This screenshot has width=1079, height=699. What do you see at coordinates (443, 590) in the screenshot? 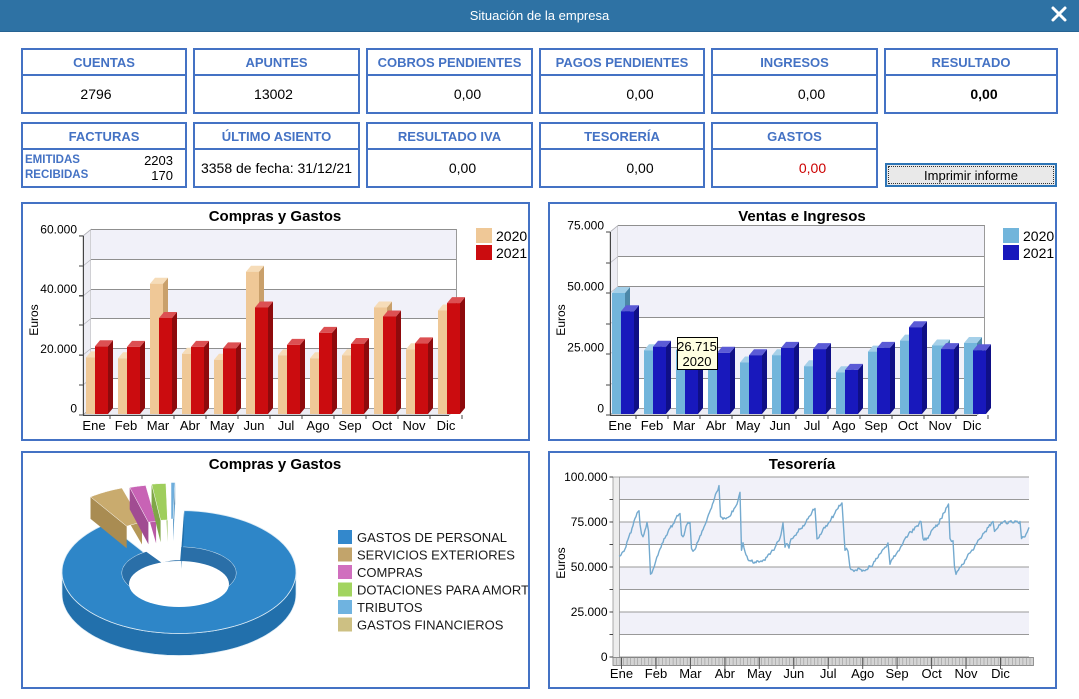
I see `svg-text: DOTACIONES PARA AMORT` at bounding box center [443, 590].